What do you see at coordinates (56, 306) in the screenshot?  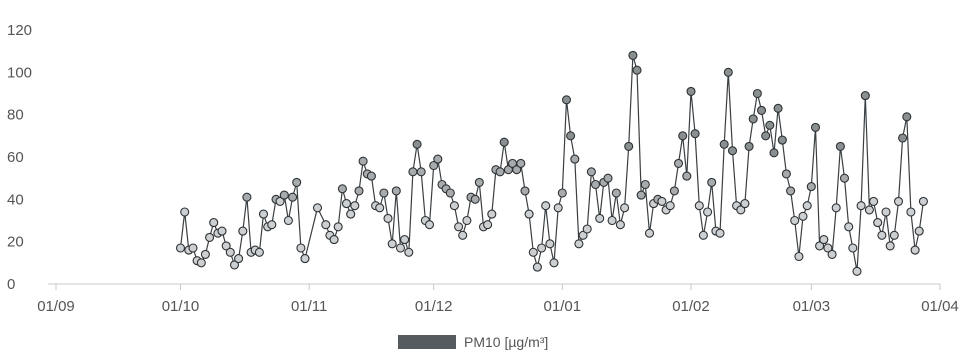 I see `x-tick-label: 01/09` at bounding box center [56, 306].